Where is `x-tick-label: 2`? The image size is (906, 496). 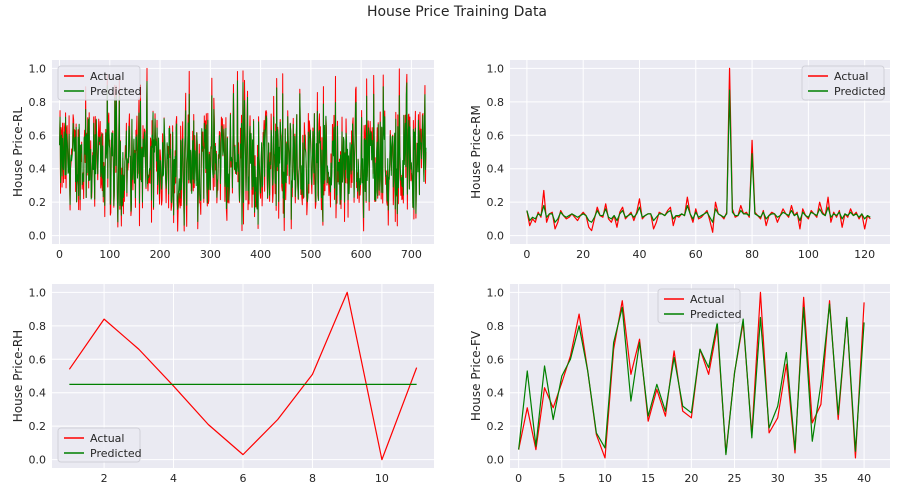
x-tick-label: 2 is located at coordinates (104, 478).